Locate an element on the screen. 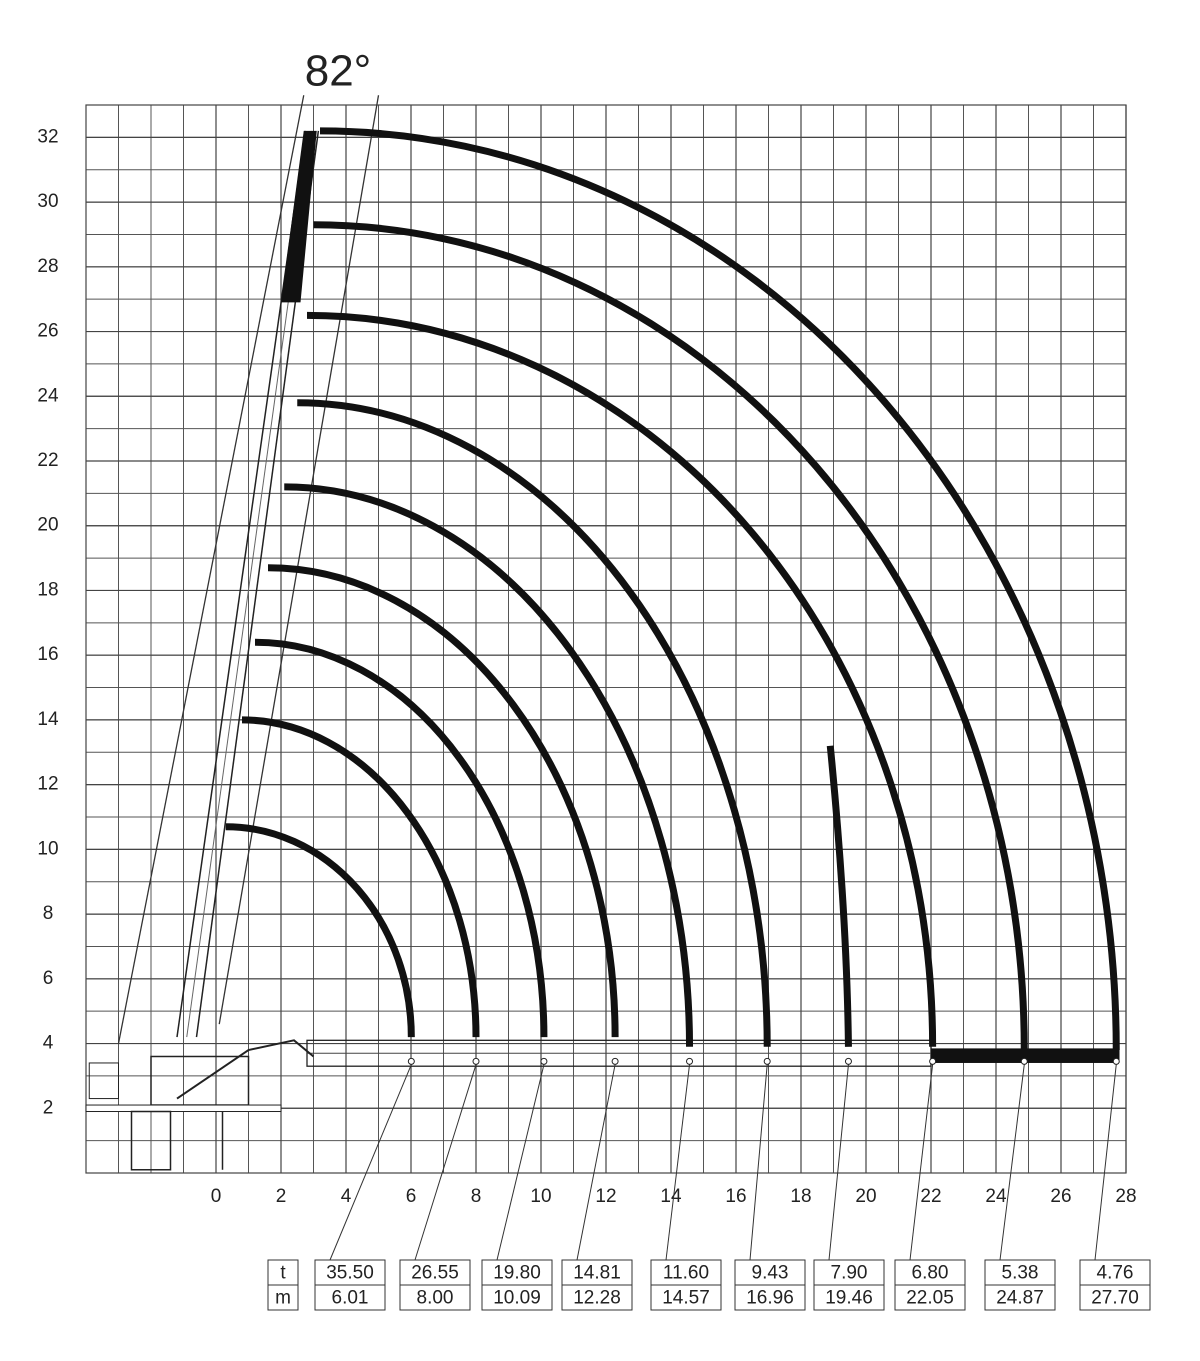  x-tick-label: 16 is located at coordinates (735, 1196).